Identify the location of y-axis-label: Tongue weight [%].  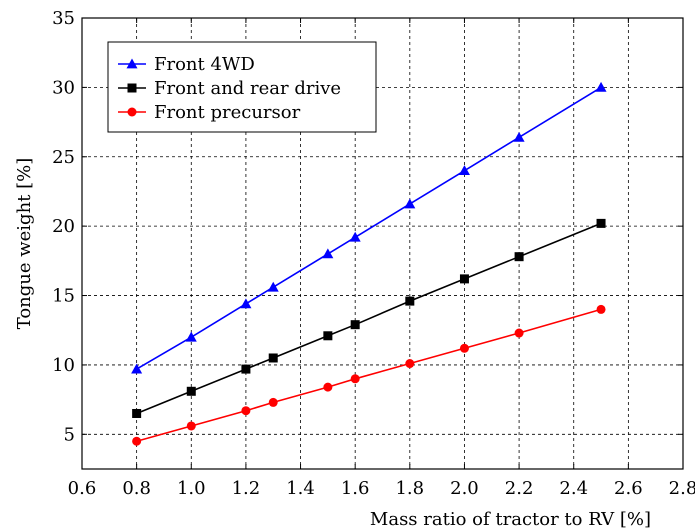
(24, 244).